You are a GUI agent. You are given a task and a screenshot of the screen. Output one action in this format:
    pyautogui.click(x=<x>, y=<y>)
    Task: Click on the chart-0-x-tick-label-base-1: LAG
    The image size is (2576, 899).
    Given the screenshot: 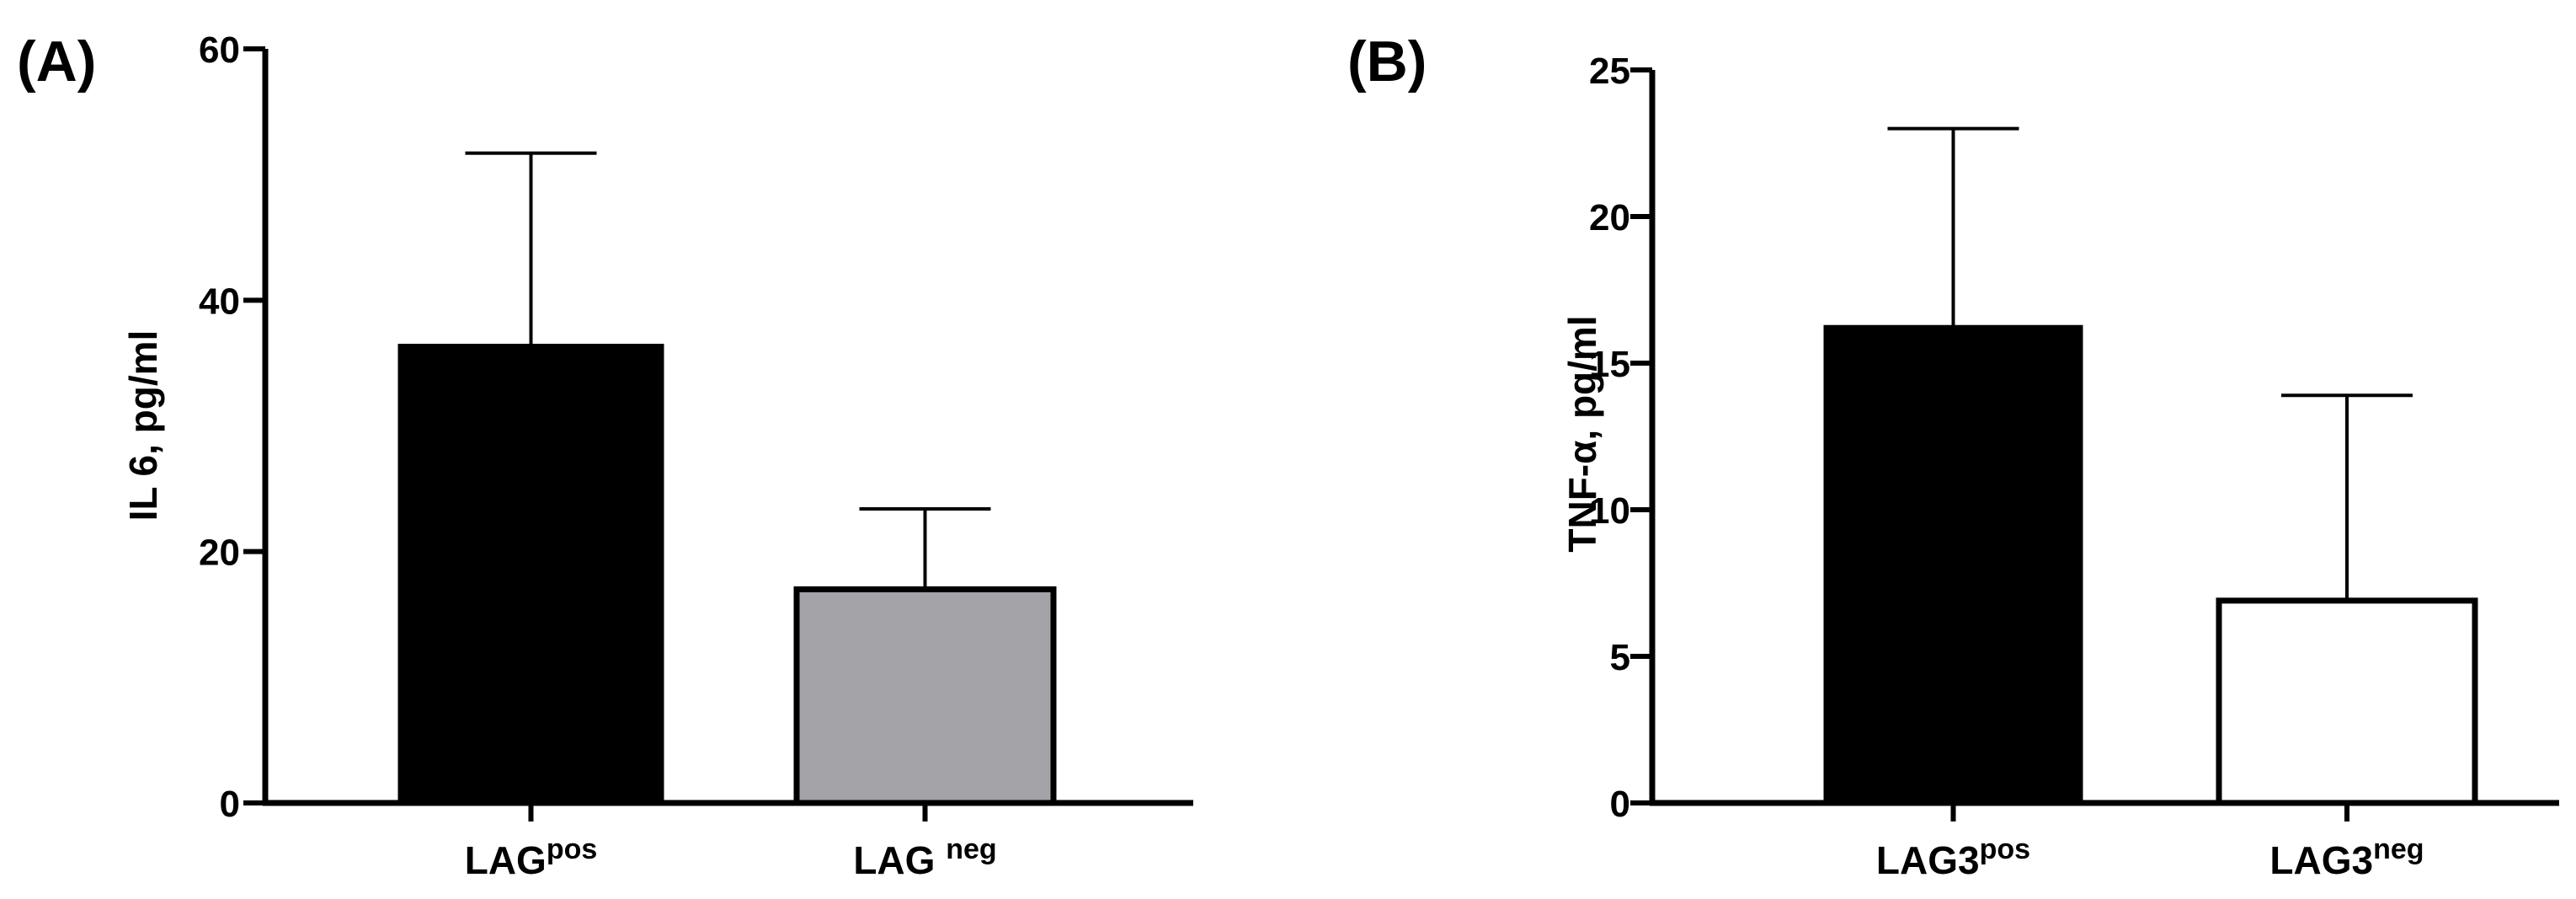 What is the action you would take?
    pyautogui.click(x=899, y=860)
    